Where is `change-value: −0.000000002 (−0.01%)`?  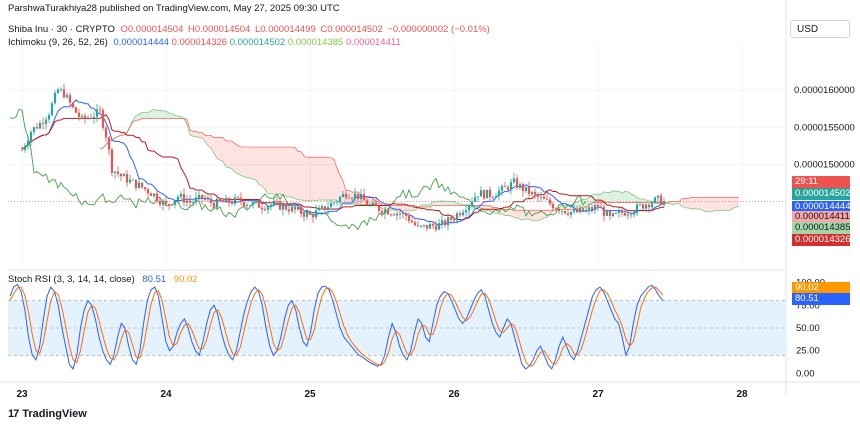
change-value: −0.000000002 (−0.01%) is located at coordinates (438, 29).